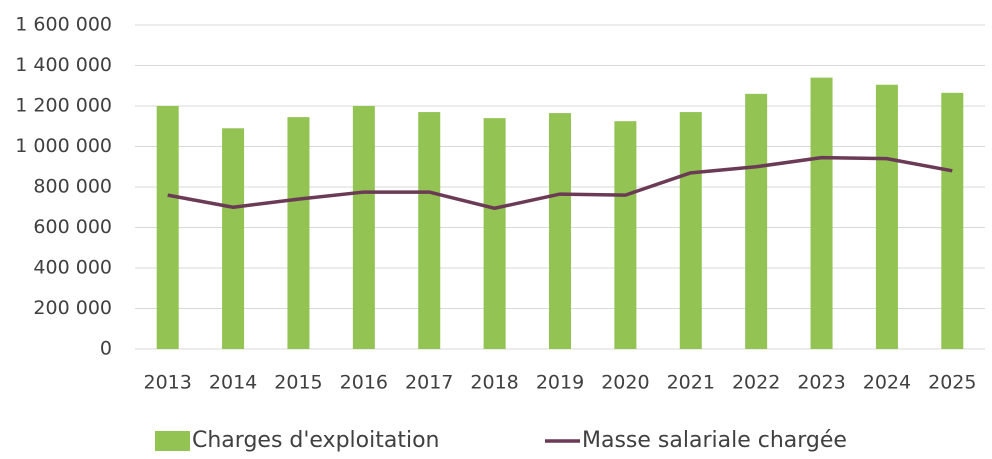  What do you see at coordinates (72, 227) in the screenshot?
I see `y-tick-label: 600 000` at bounding box center [72, 227].